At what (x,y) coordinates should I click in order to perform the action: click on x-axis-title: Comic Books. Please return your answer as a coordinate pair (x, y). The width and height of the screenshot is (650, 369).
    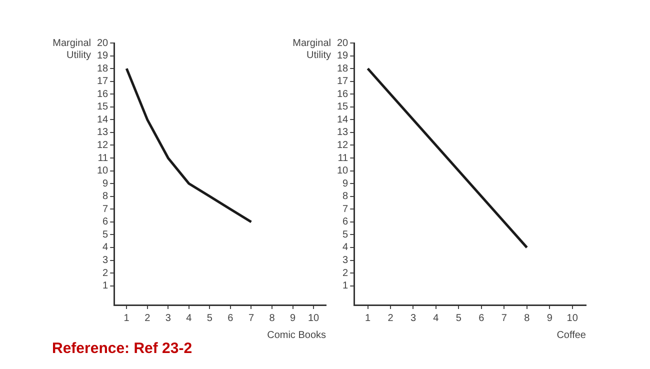
    Looking at the image, I should click on (296, 335).